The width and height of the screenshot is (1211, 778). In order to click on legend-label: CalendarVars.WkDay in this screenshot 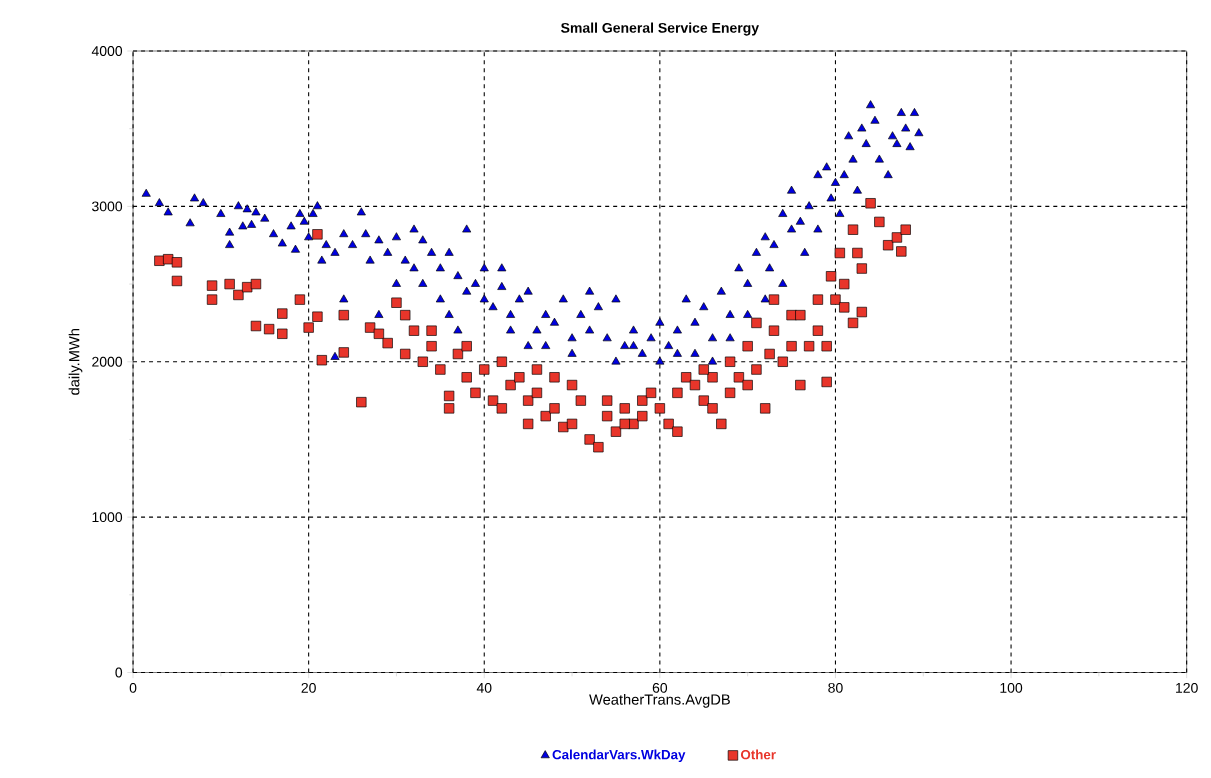, I will do `click(619, 756)`.